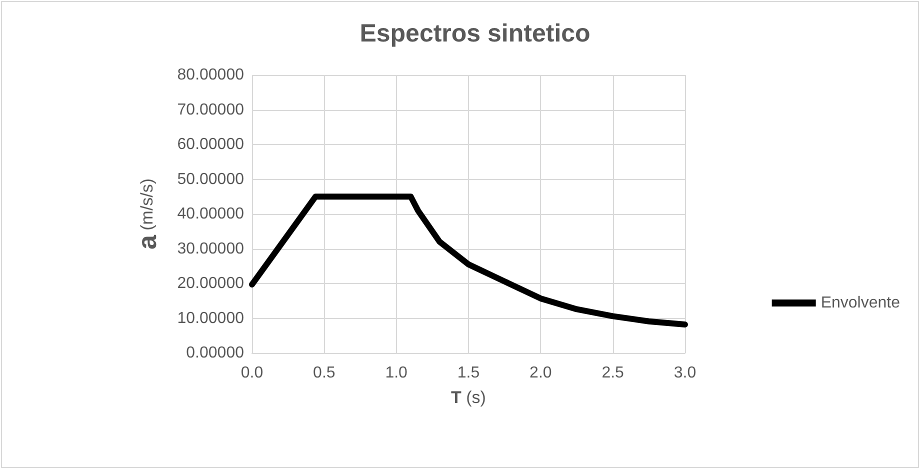 The width and height of the screenshot is (920, 469). I want to click on y-tick-label: 50.00000, so click(210, 179).